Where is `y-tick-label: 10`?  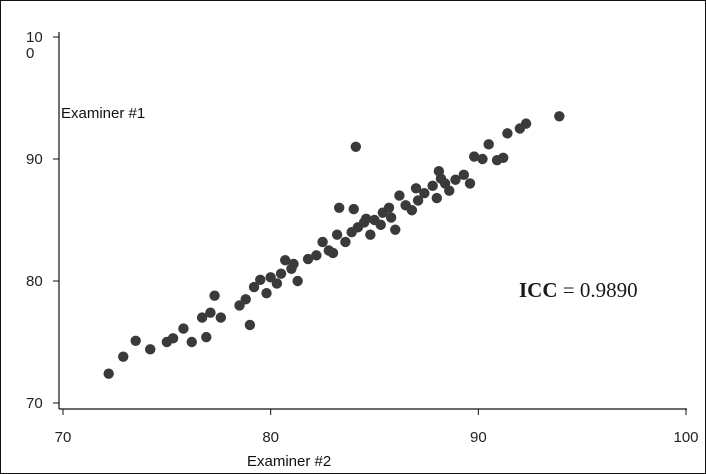 y-tick-label: 10 is located at coordinates (34, 37).